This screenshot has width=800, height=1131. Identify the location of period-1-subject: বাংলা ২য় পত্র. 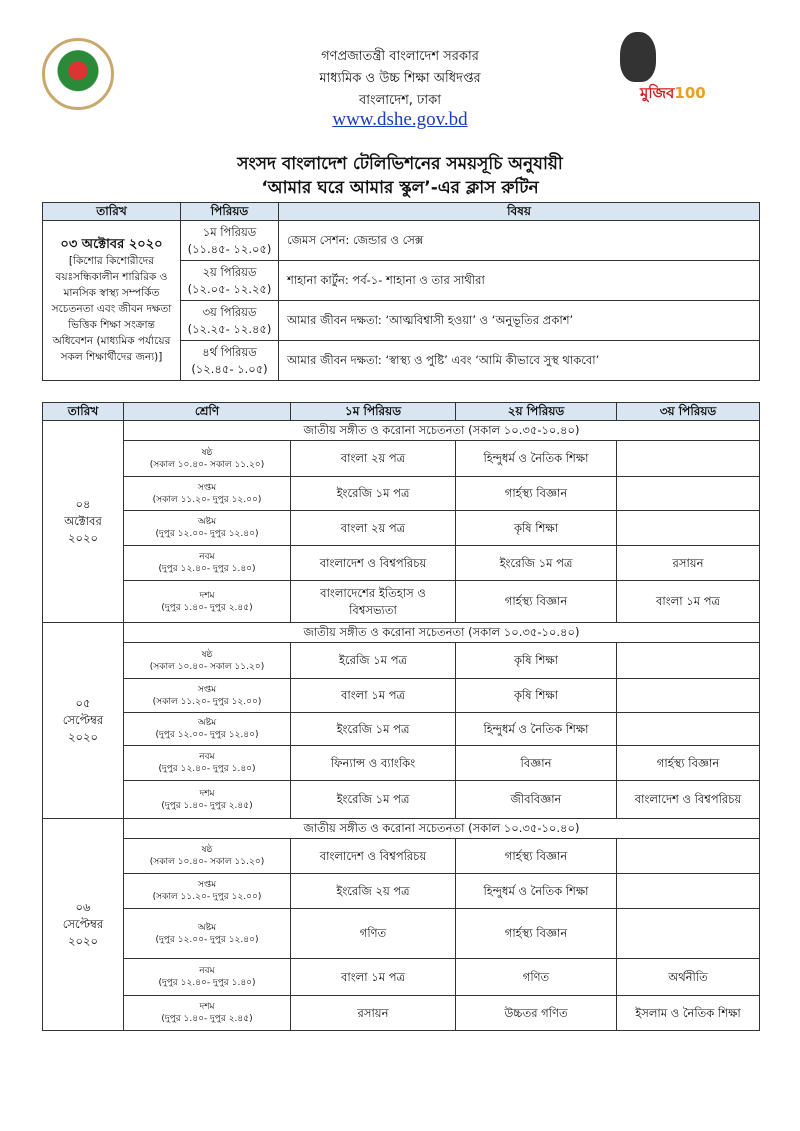
(373, 458).